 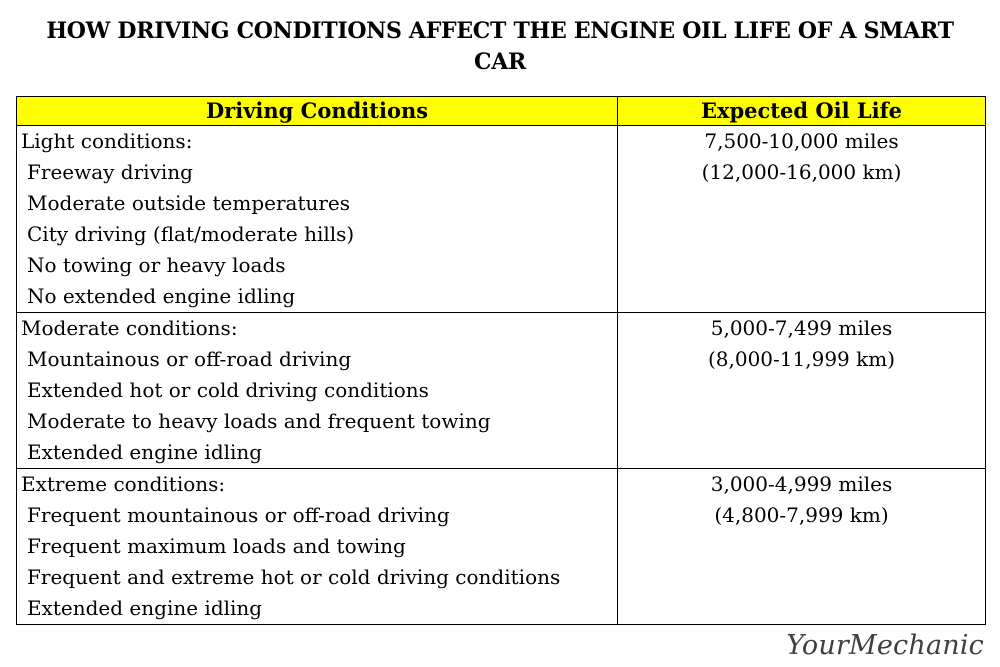 What do you see at coordinates (189, 203) in the screenshot?
I see `condition-item: Moderate outside temperatures` at bounding box center [189, 203].